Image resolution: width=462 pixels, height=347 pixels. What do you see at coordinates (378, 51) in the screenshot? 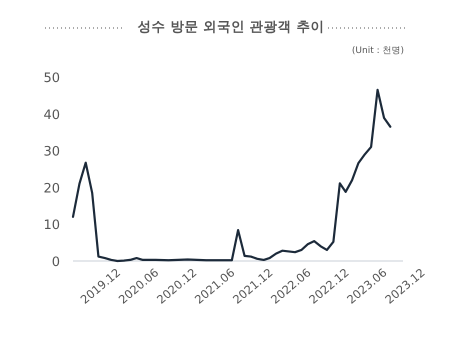
I see `text: (Unit : 천명)` at bounding box center [378, 51].